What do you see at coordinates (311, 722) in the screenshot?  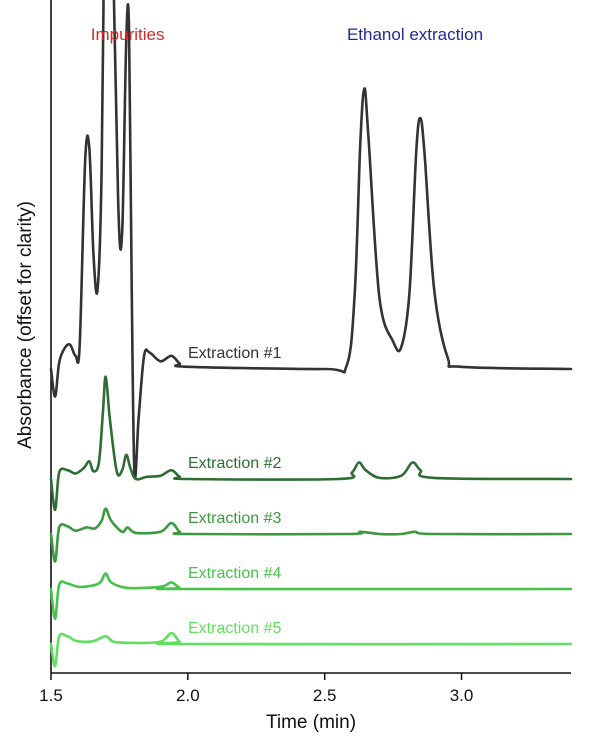 I see `x-axis-title: Time (min)` at bounding box center [311, 722].